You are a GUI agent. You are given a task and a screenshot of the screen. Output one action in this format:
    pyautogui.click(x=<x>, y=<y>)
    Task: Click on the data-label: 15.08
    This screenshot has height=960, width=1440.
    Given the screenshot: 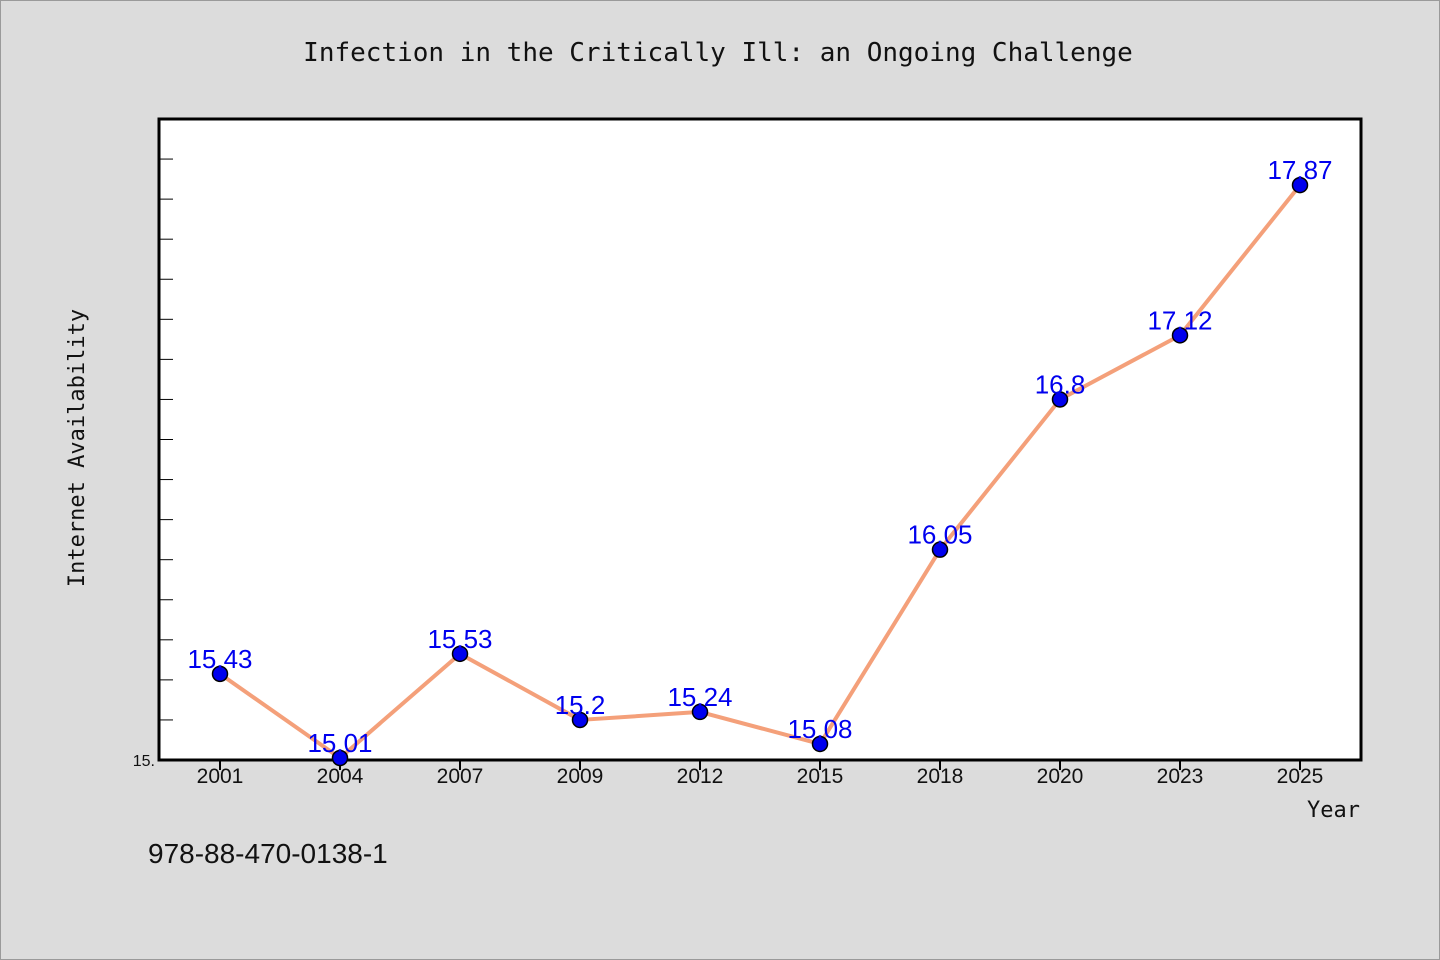 What is the action you would take?
    pyautogui.click(x=819, y=729)
    